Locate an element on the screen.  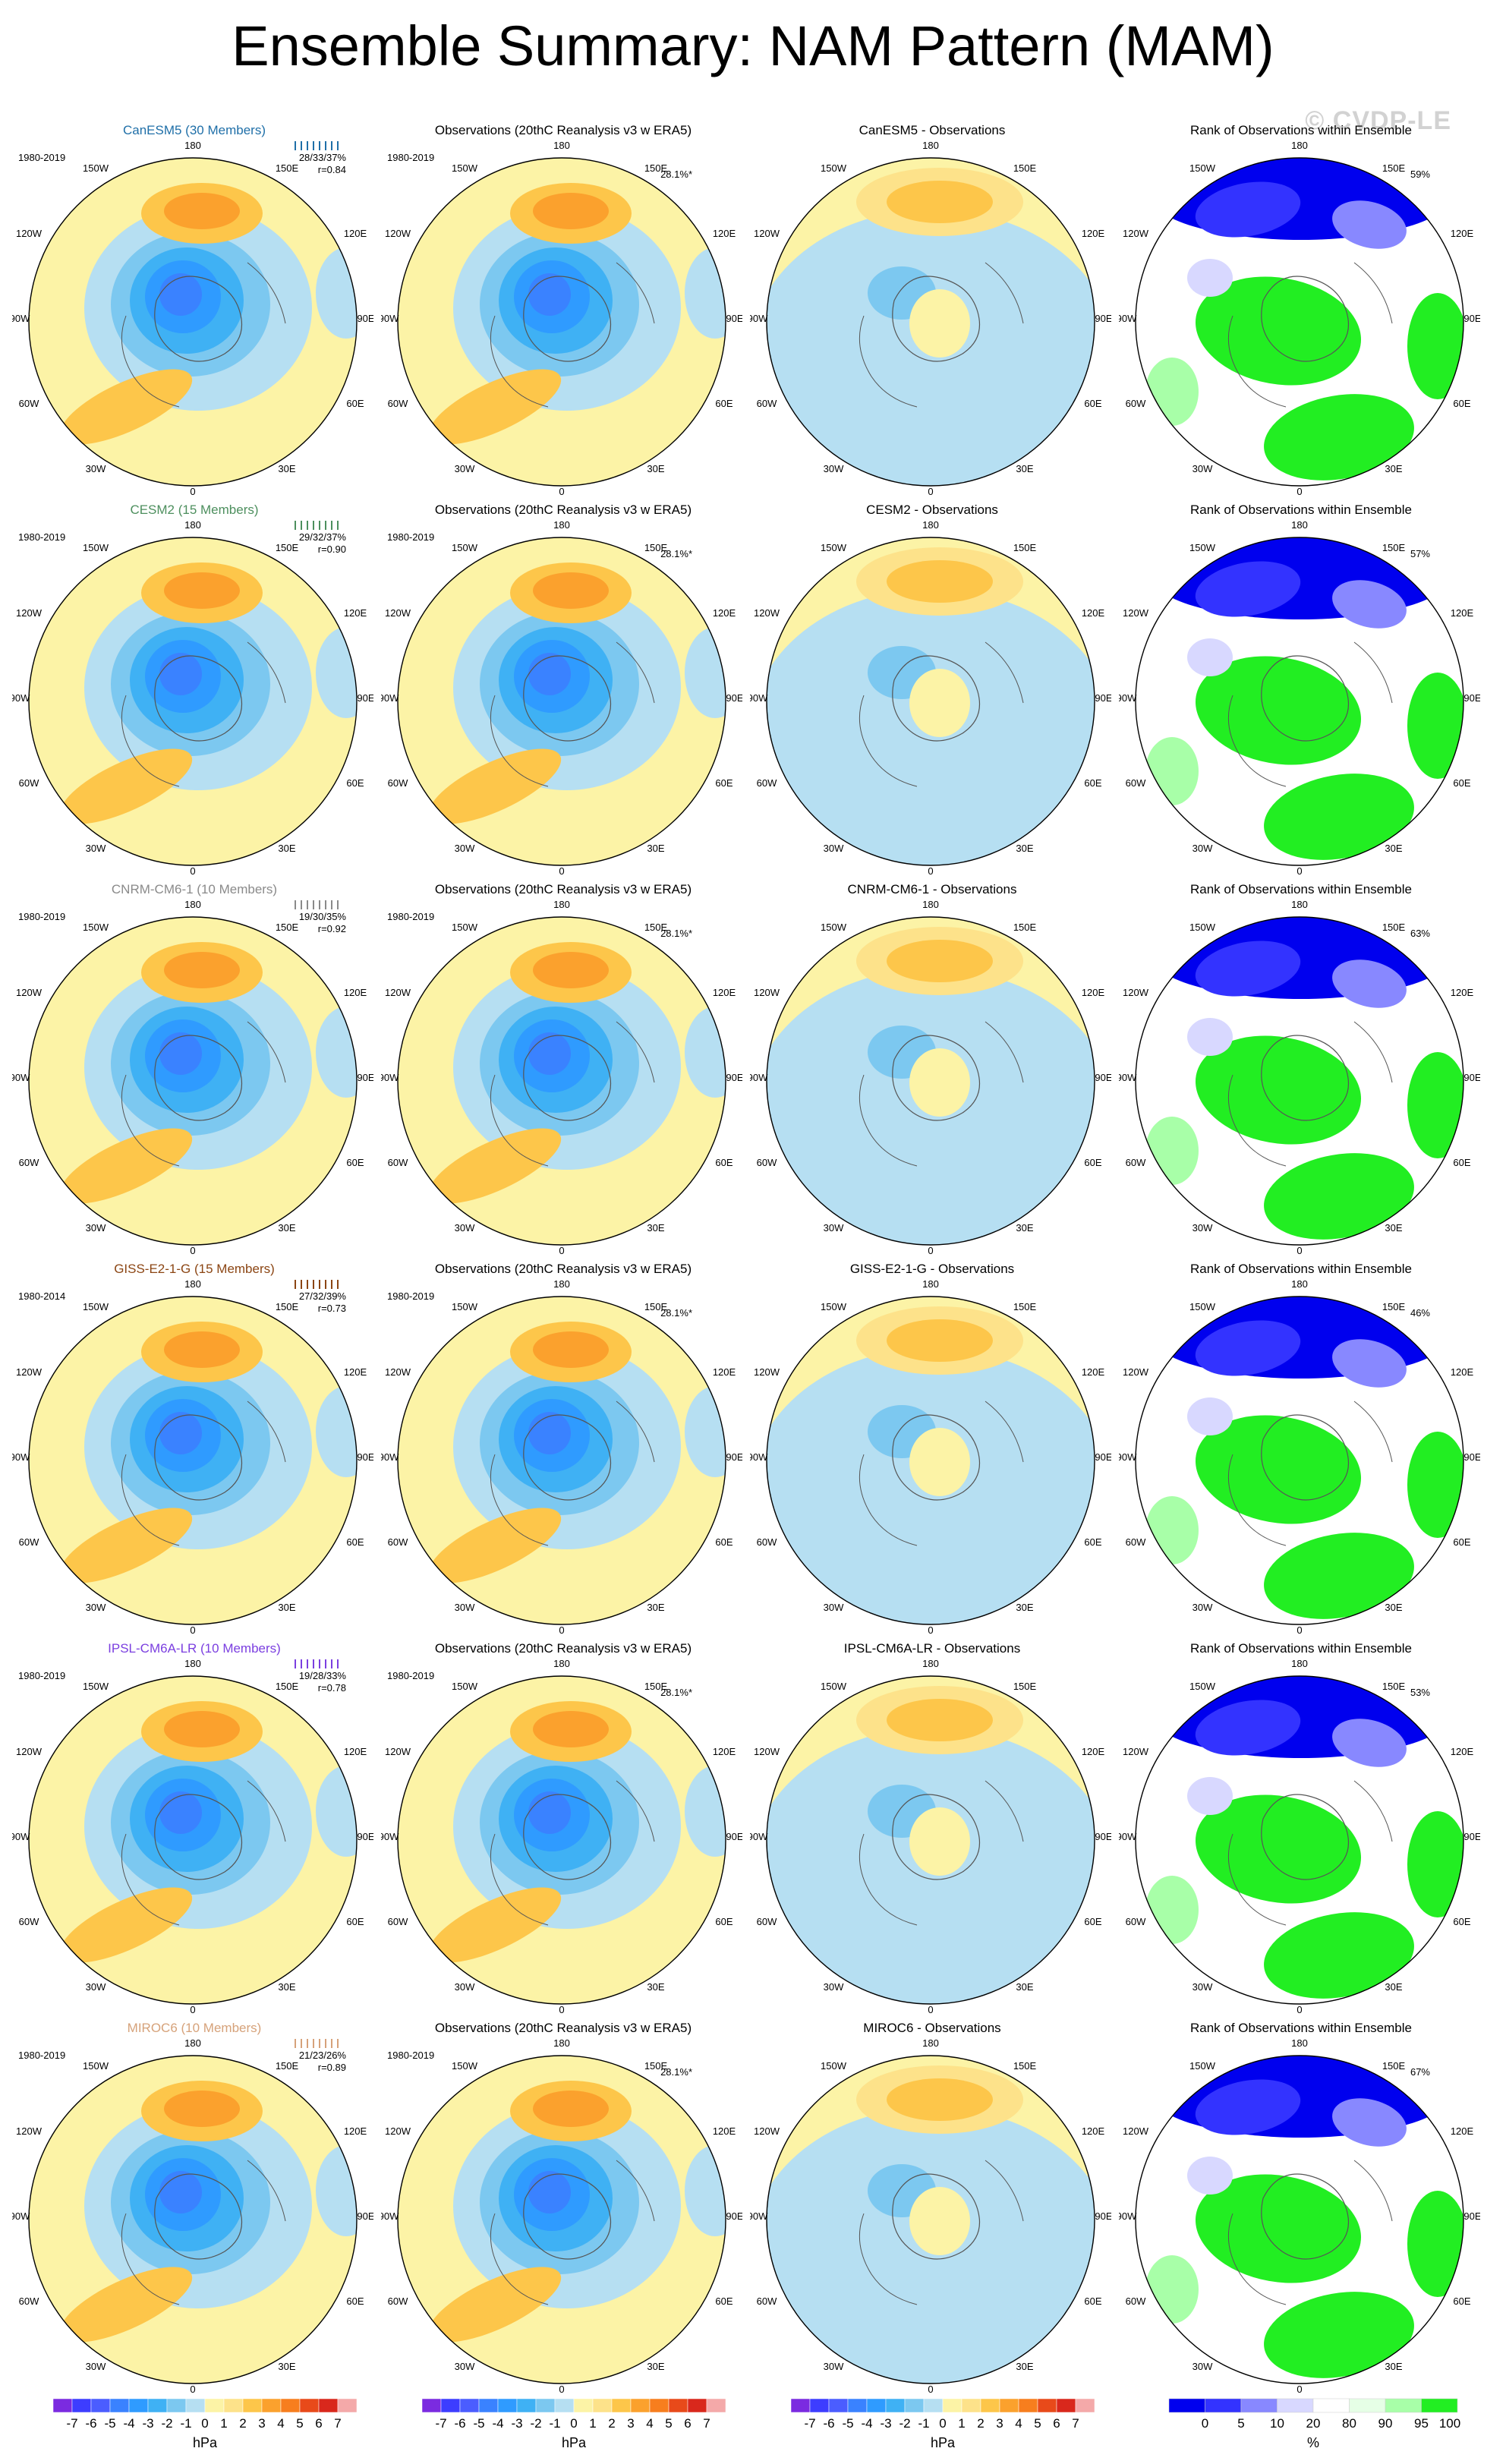
pattern-correlation: r=0.89 is located at coordinates (331, 2067).